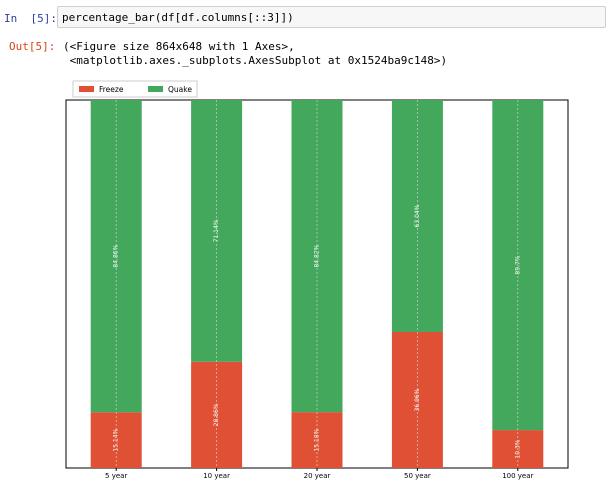  I want to click on output-line-1: (<Figure size 864x648 with 1 Axes>,, so click(179, 46).